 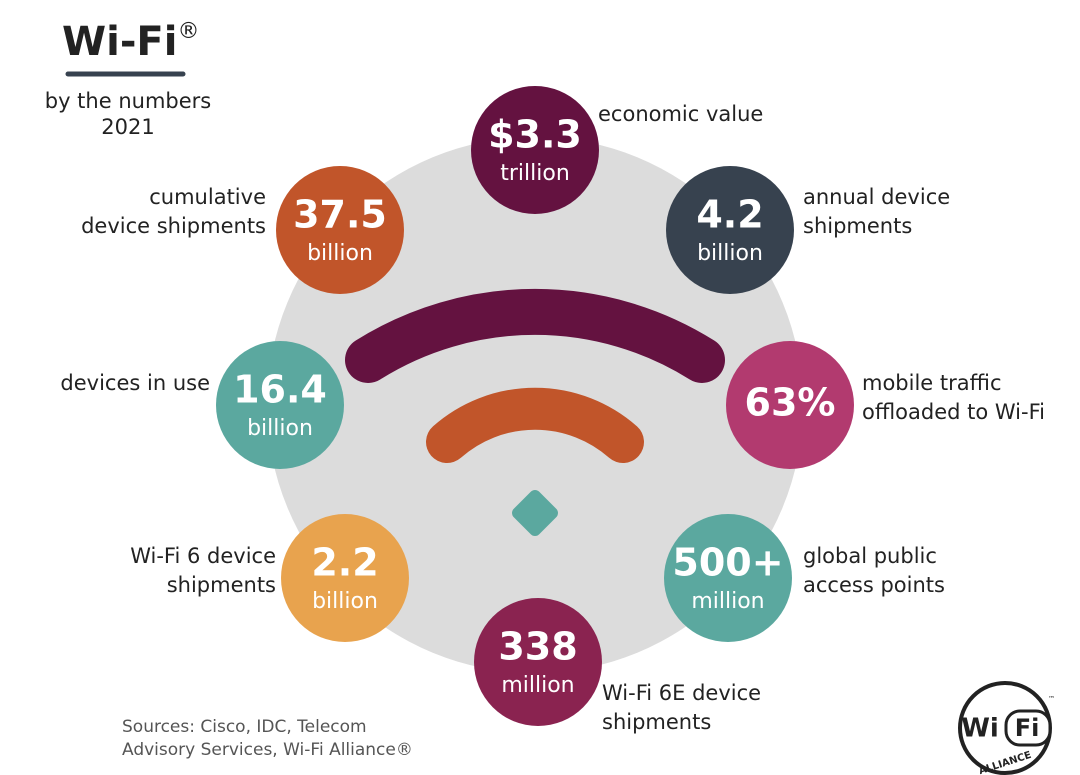 I want to click on wifi-arc-small, so click(x=535, y=425).